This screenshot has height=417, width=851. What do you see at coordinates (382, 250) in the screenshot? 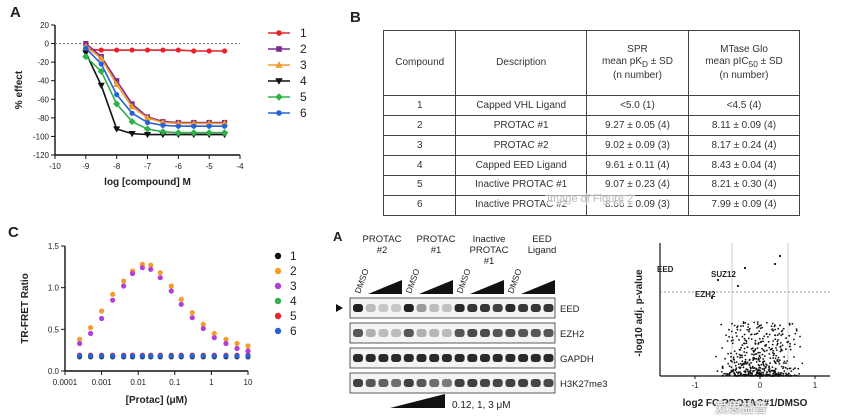
I see `blot-group-label: #2` at bounding box center [382, 250].